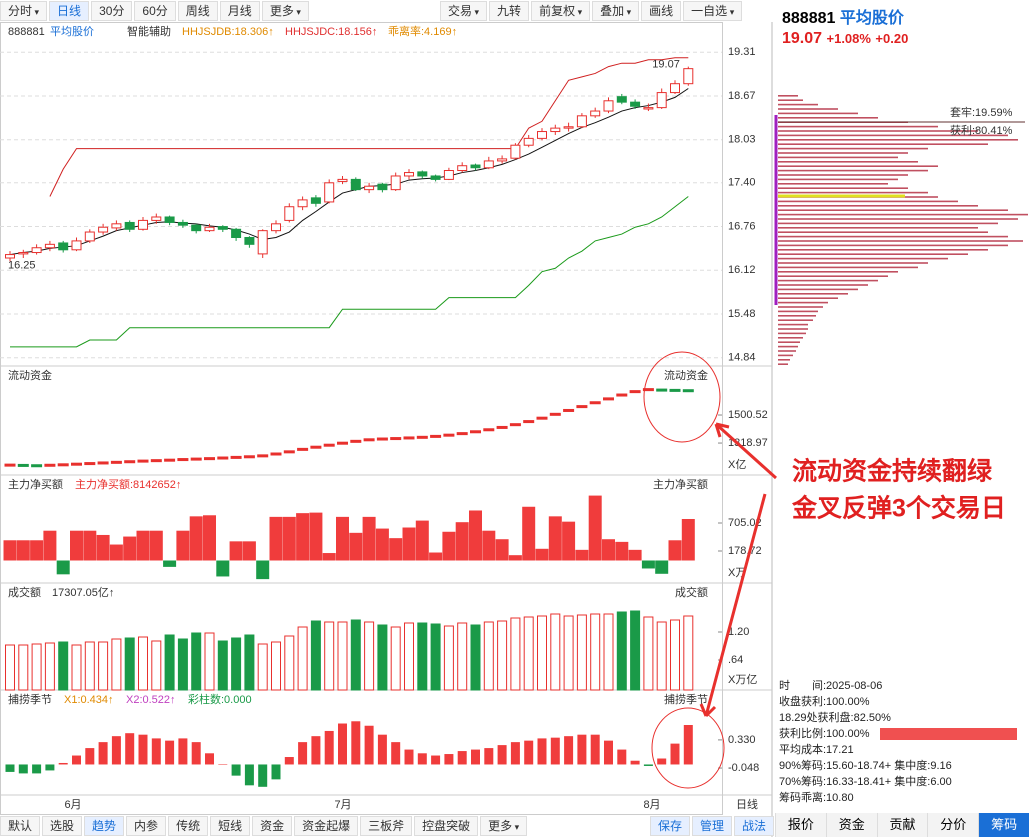 This screenshot has width=1029, height=837. What do you see at coordinates (285, 11) in the screenshot?
I see `toolbar-button: 更多` at bounding box center [285, 11].